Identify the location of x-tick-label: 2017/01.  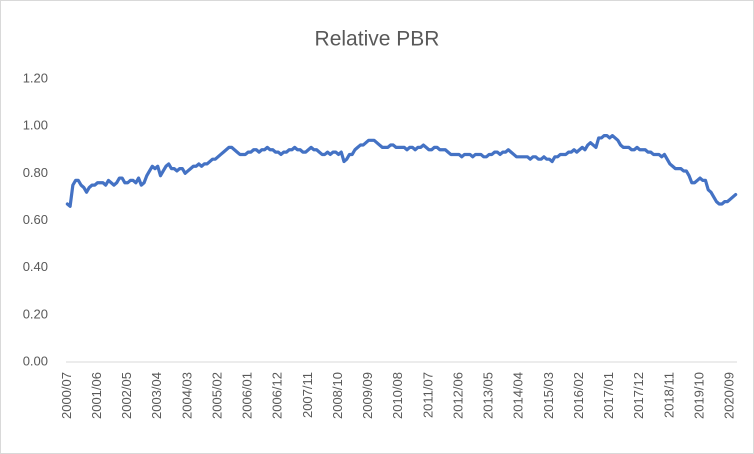
(608, 395).